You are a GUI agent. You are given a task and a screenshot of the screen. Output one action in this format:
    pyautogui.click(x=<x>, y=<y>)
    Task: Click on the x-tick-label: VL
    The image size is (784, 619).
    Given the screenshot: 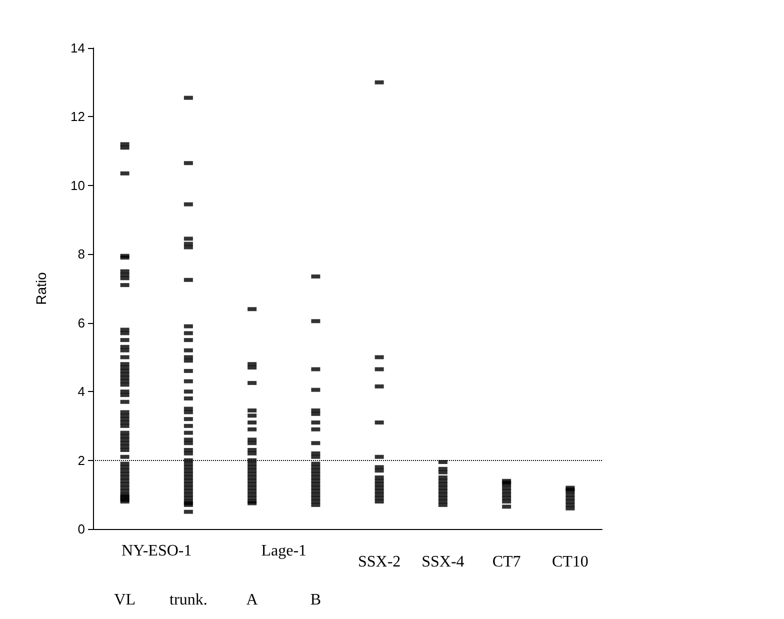 What is the action you would take?
    pyautogui.click(x=125, y=600)
    